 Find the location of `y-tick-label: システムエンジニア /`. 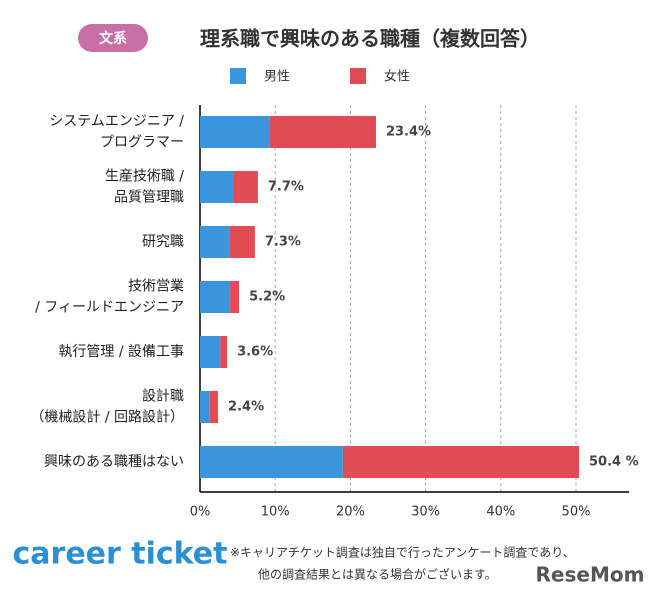

y-tick-label: システムエンジニア / is located at coordinates (116, 122).